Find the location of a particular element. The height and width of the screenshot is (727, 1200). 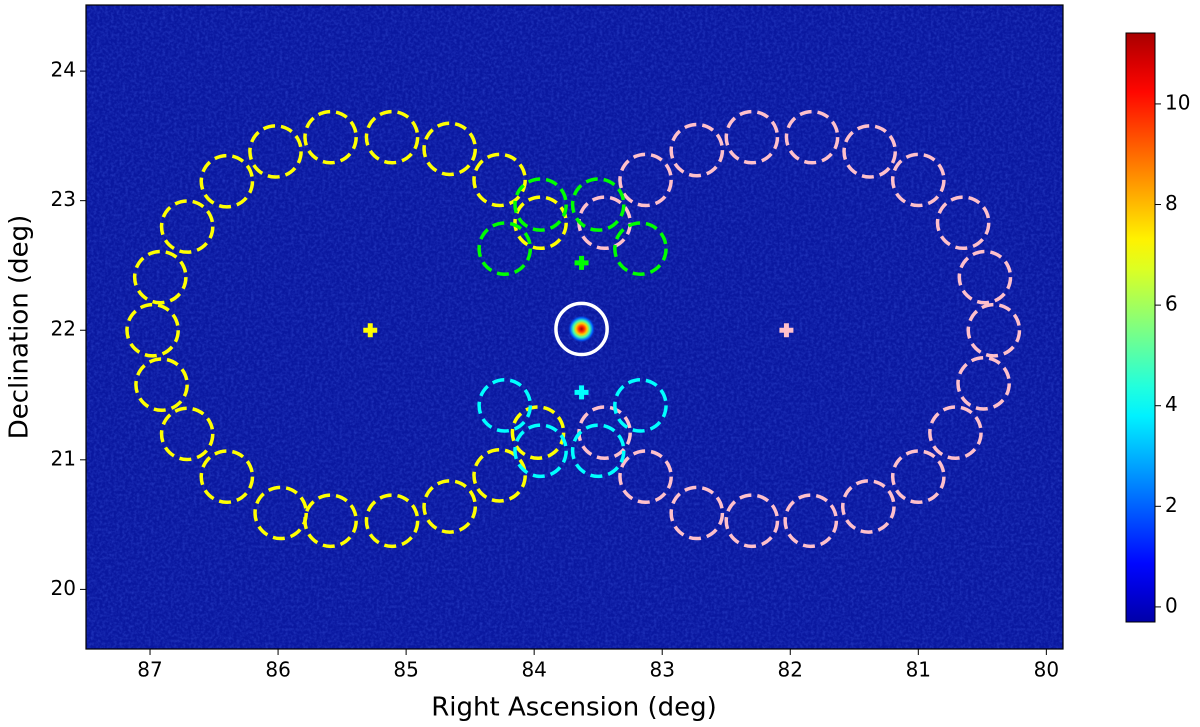

x-tick-label: 80 is located at coordinates (1046, 670).